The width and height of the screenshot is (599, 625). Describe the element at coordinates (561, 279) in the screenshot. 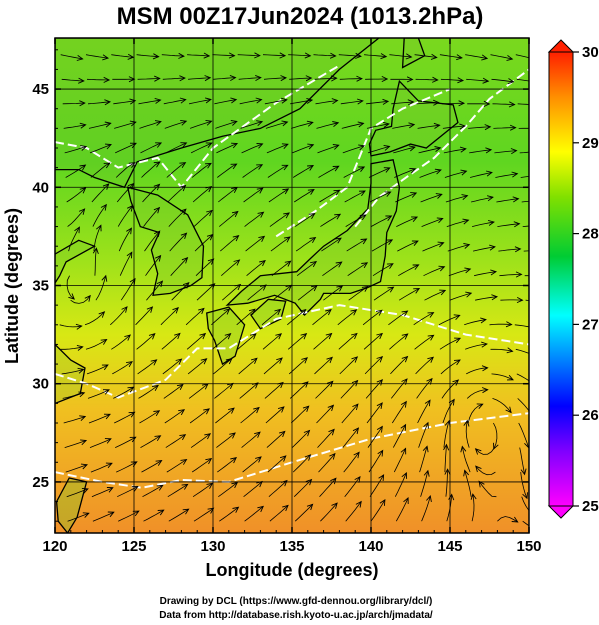

I see `colorbar-bar` at that location.